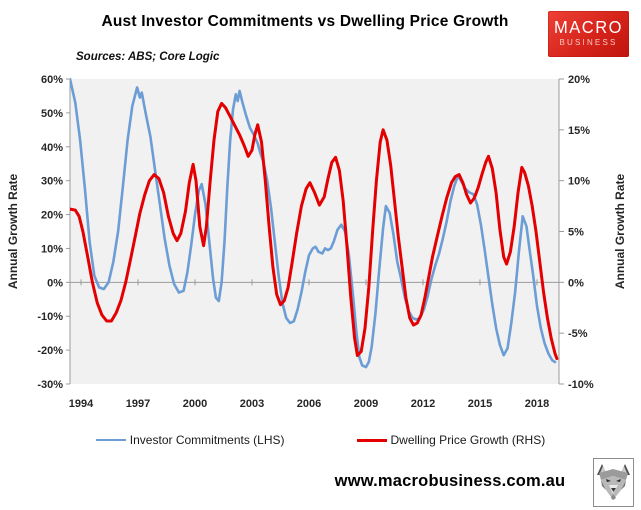 The width and height of the screenshot is (641, 510). Describe the element at coordinates (366, 404) in the screenshot. I see `x-axis-tick-label: 2009` at that location.